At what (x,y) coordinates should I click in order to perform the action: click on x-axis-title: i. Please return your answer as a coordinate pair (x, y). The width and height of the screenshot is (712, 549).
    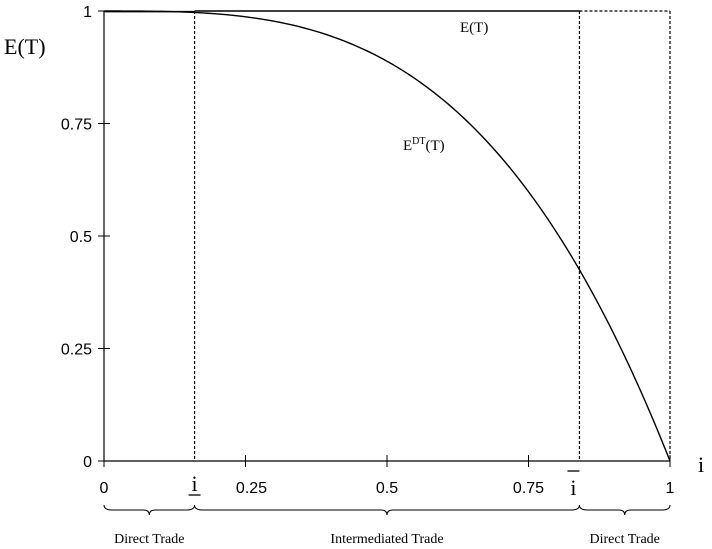
    Looking at the image, I should click on (701, 464).